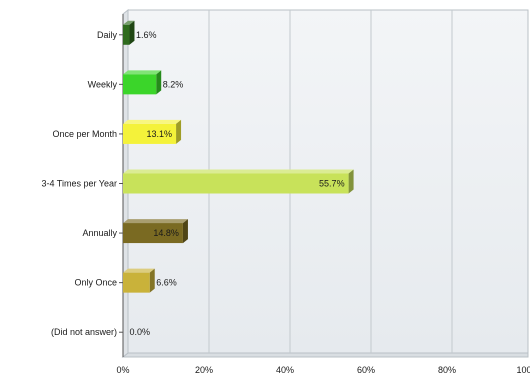 The width and height of the screenshot is (530, 382). What do you see at coordinates (160, 134) in the screenshot?
I see `value-label: 13.1%` at bounding box center [160, 134].